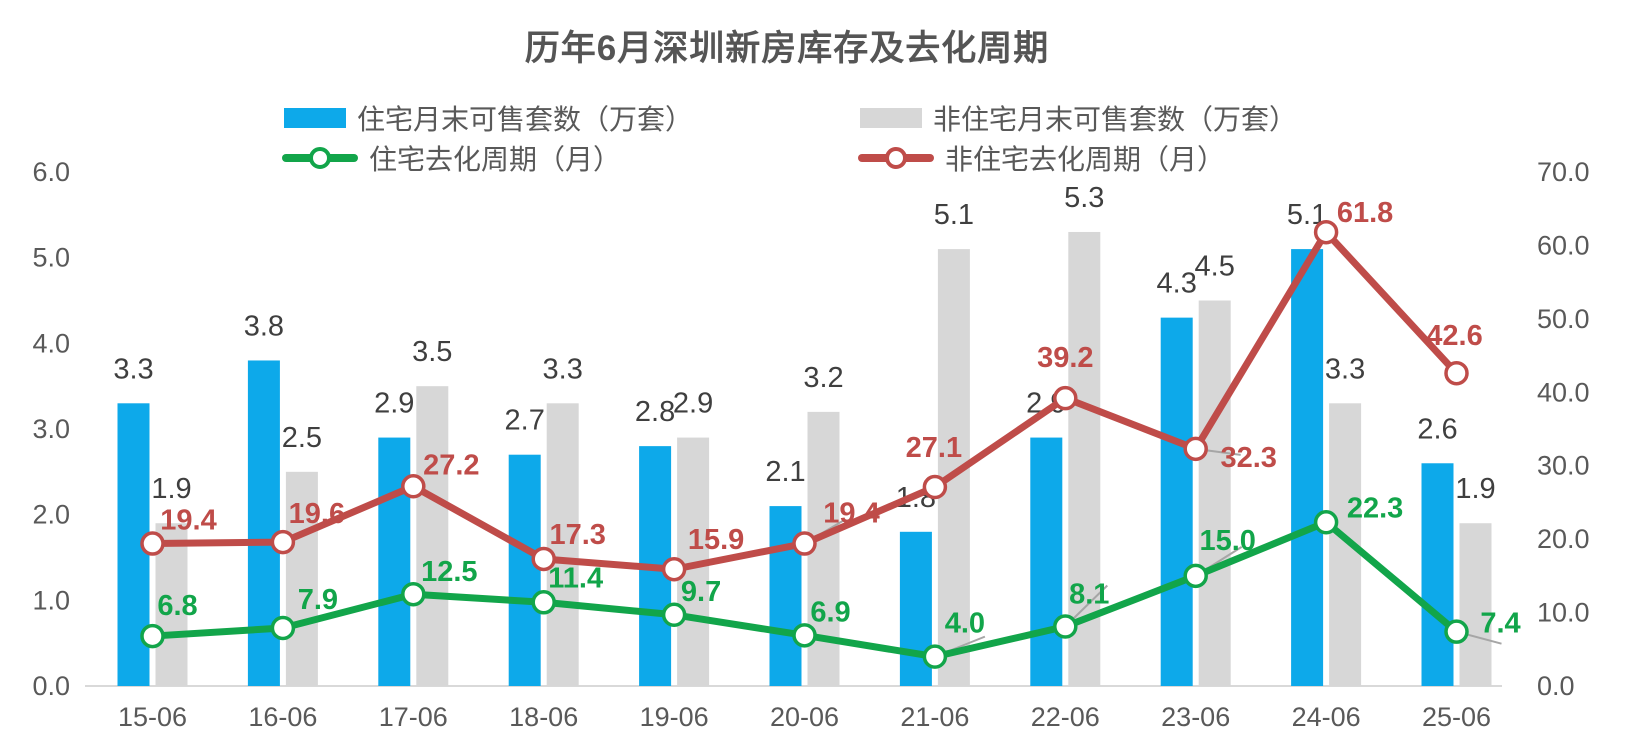 This screenshot has height=752, width=1626. I want to click on bar-value-label: 5.1, so click(954, 215).